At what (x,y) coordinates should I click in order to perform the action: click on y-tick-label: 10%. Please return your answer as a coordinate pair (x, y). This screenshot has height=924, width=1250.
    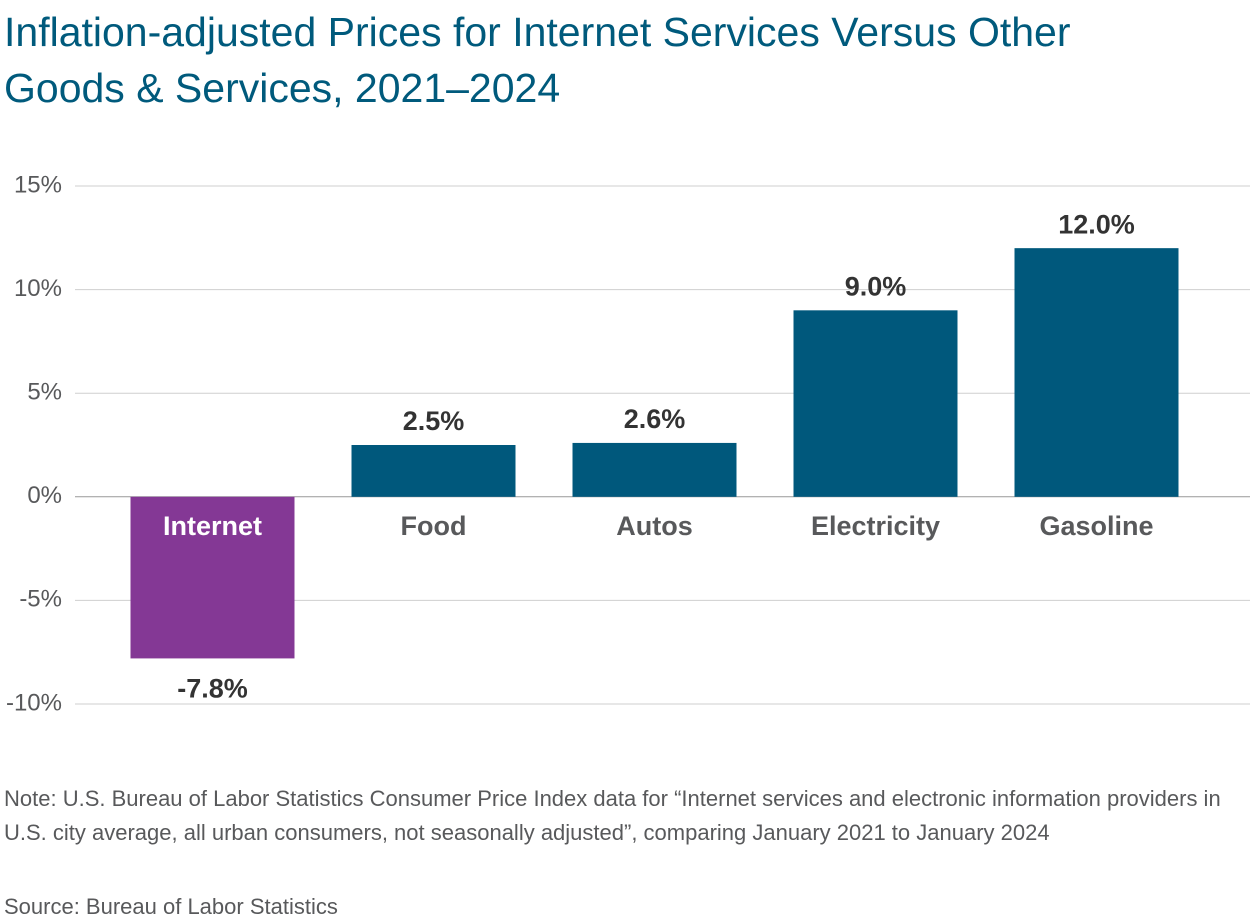
    Looking at the image, I should click on (38, 288).